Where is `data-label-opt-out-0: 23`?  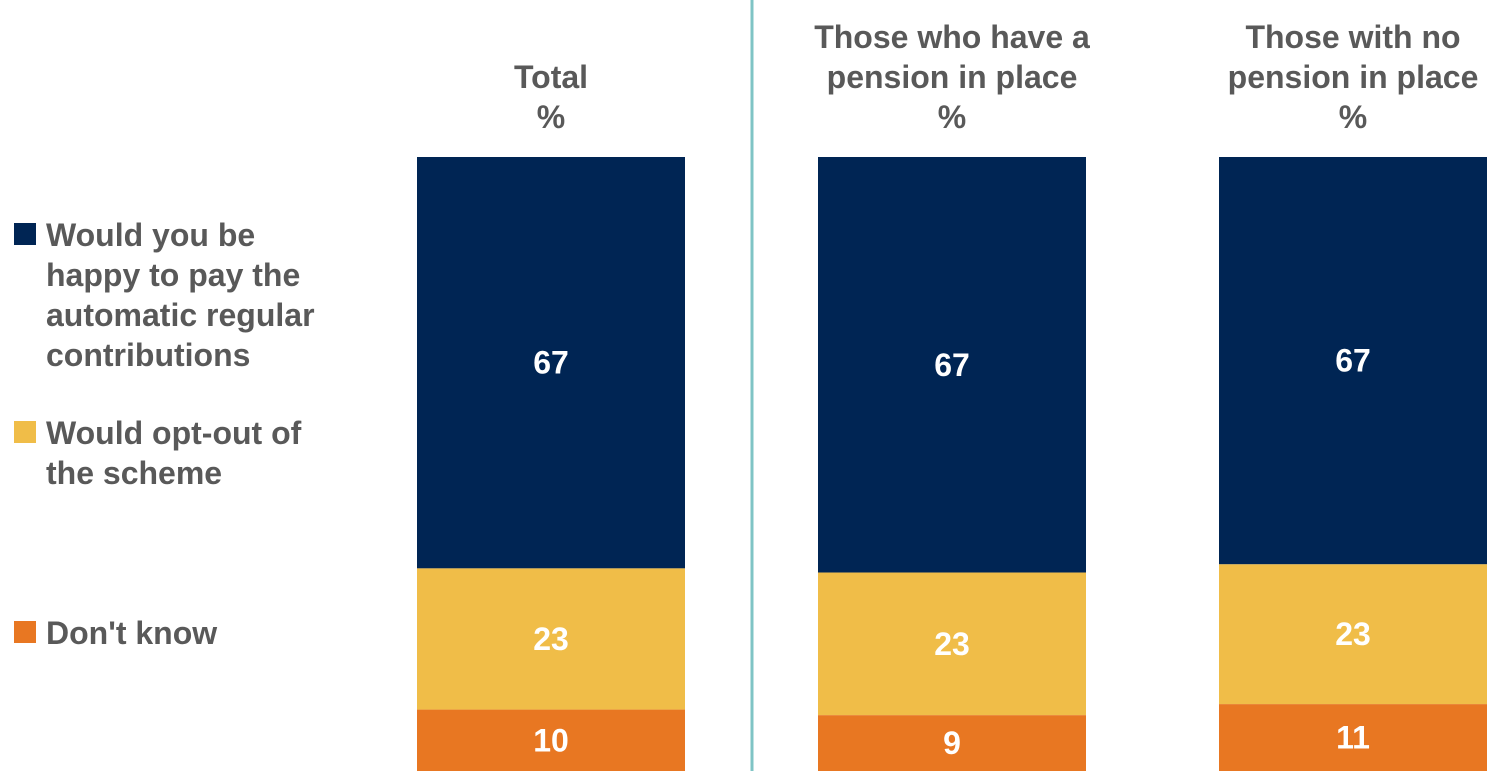 data-label-opt-out-0: 23 is located at coordinates (551, 639).